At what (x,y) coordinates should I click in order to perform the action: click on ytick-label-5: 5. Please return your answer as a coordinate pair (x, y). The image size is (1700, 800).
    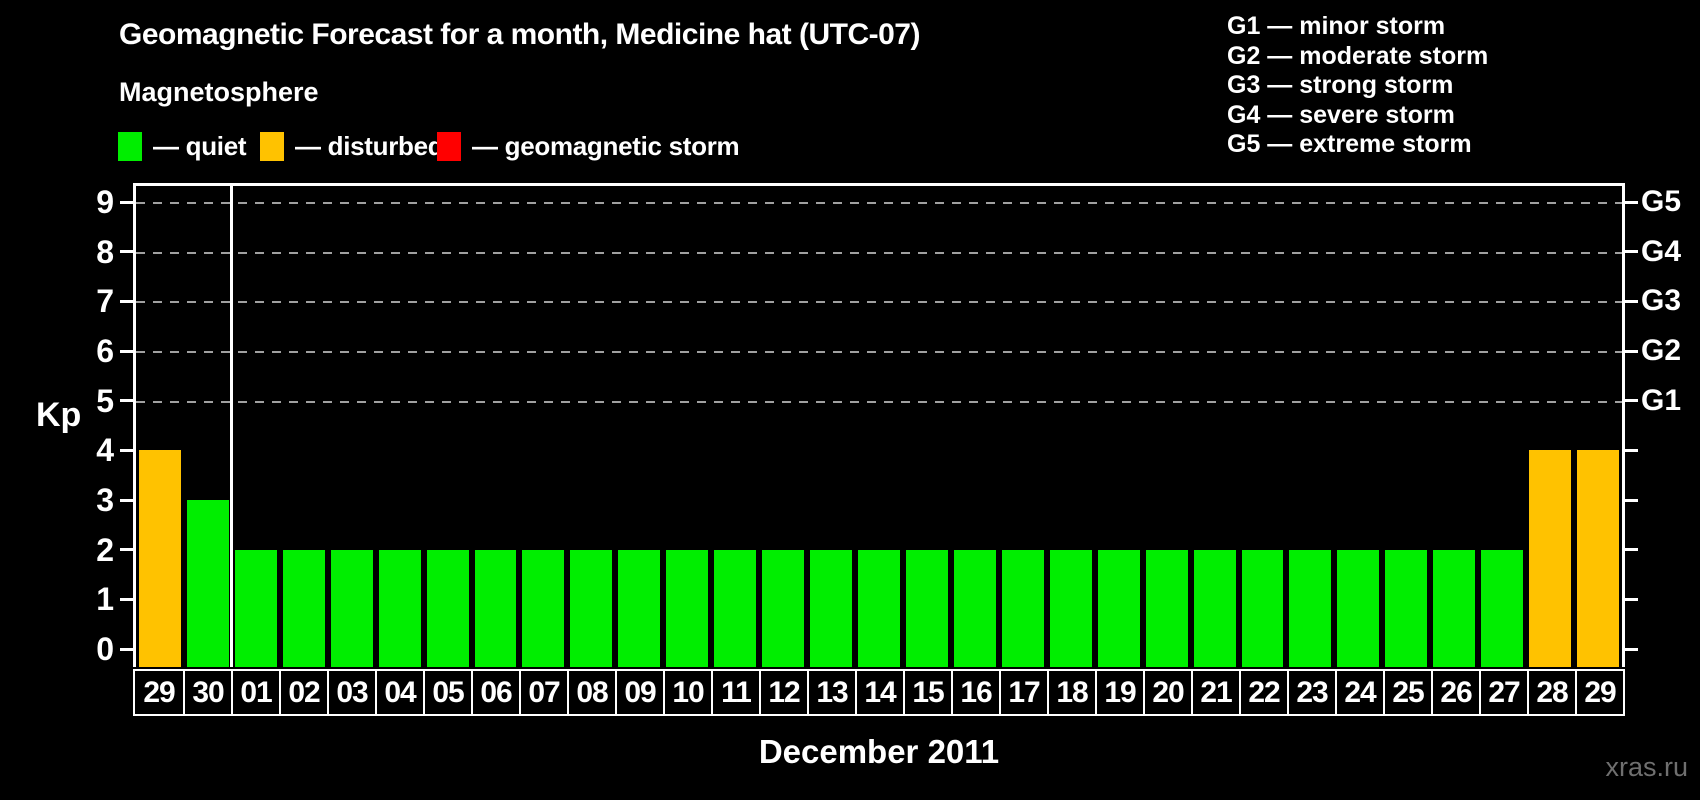
    Looking at the image, I should click on (105, 400).